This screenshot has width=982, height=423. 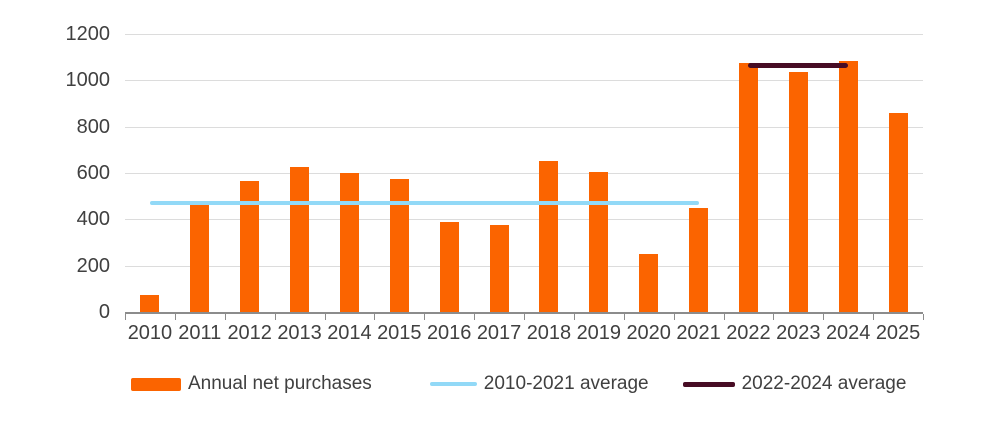 What do you see at coordinates (649, 283) in the screenshot?
I see `bar-2020` at bounding box center [649, 283].